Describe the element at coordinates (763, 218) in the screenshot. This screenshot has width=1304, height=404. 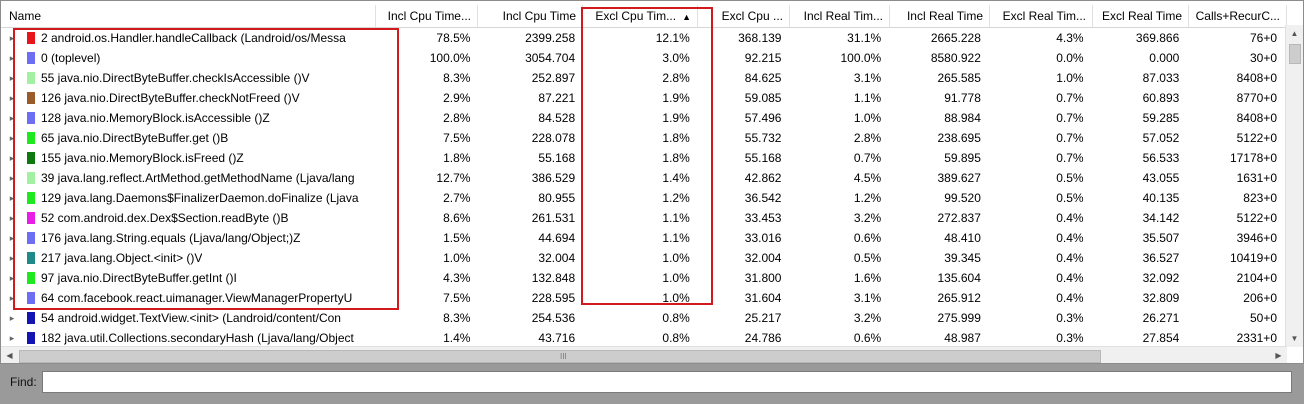
I see `excl-cpu-cell: 33.453` at that location.